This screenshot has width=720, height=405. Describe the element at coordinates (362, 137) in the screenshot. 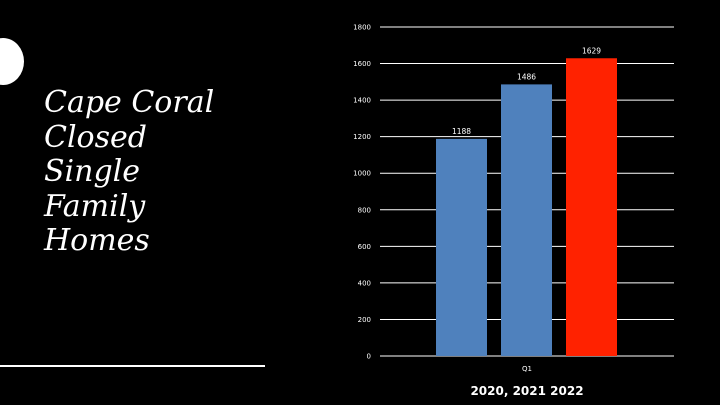

I see `y-tick-label: 1200` at that location.